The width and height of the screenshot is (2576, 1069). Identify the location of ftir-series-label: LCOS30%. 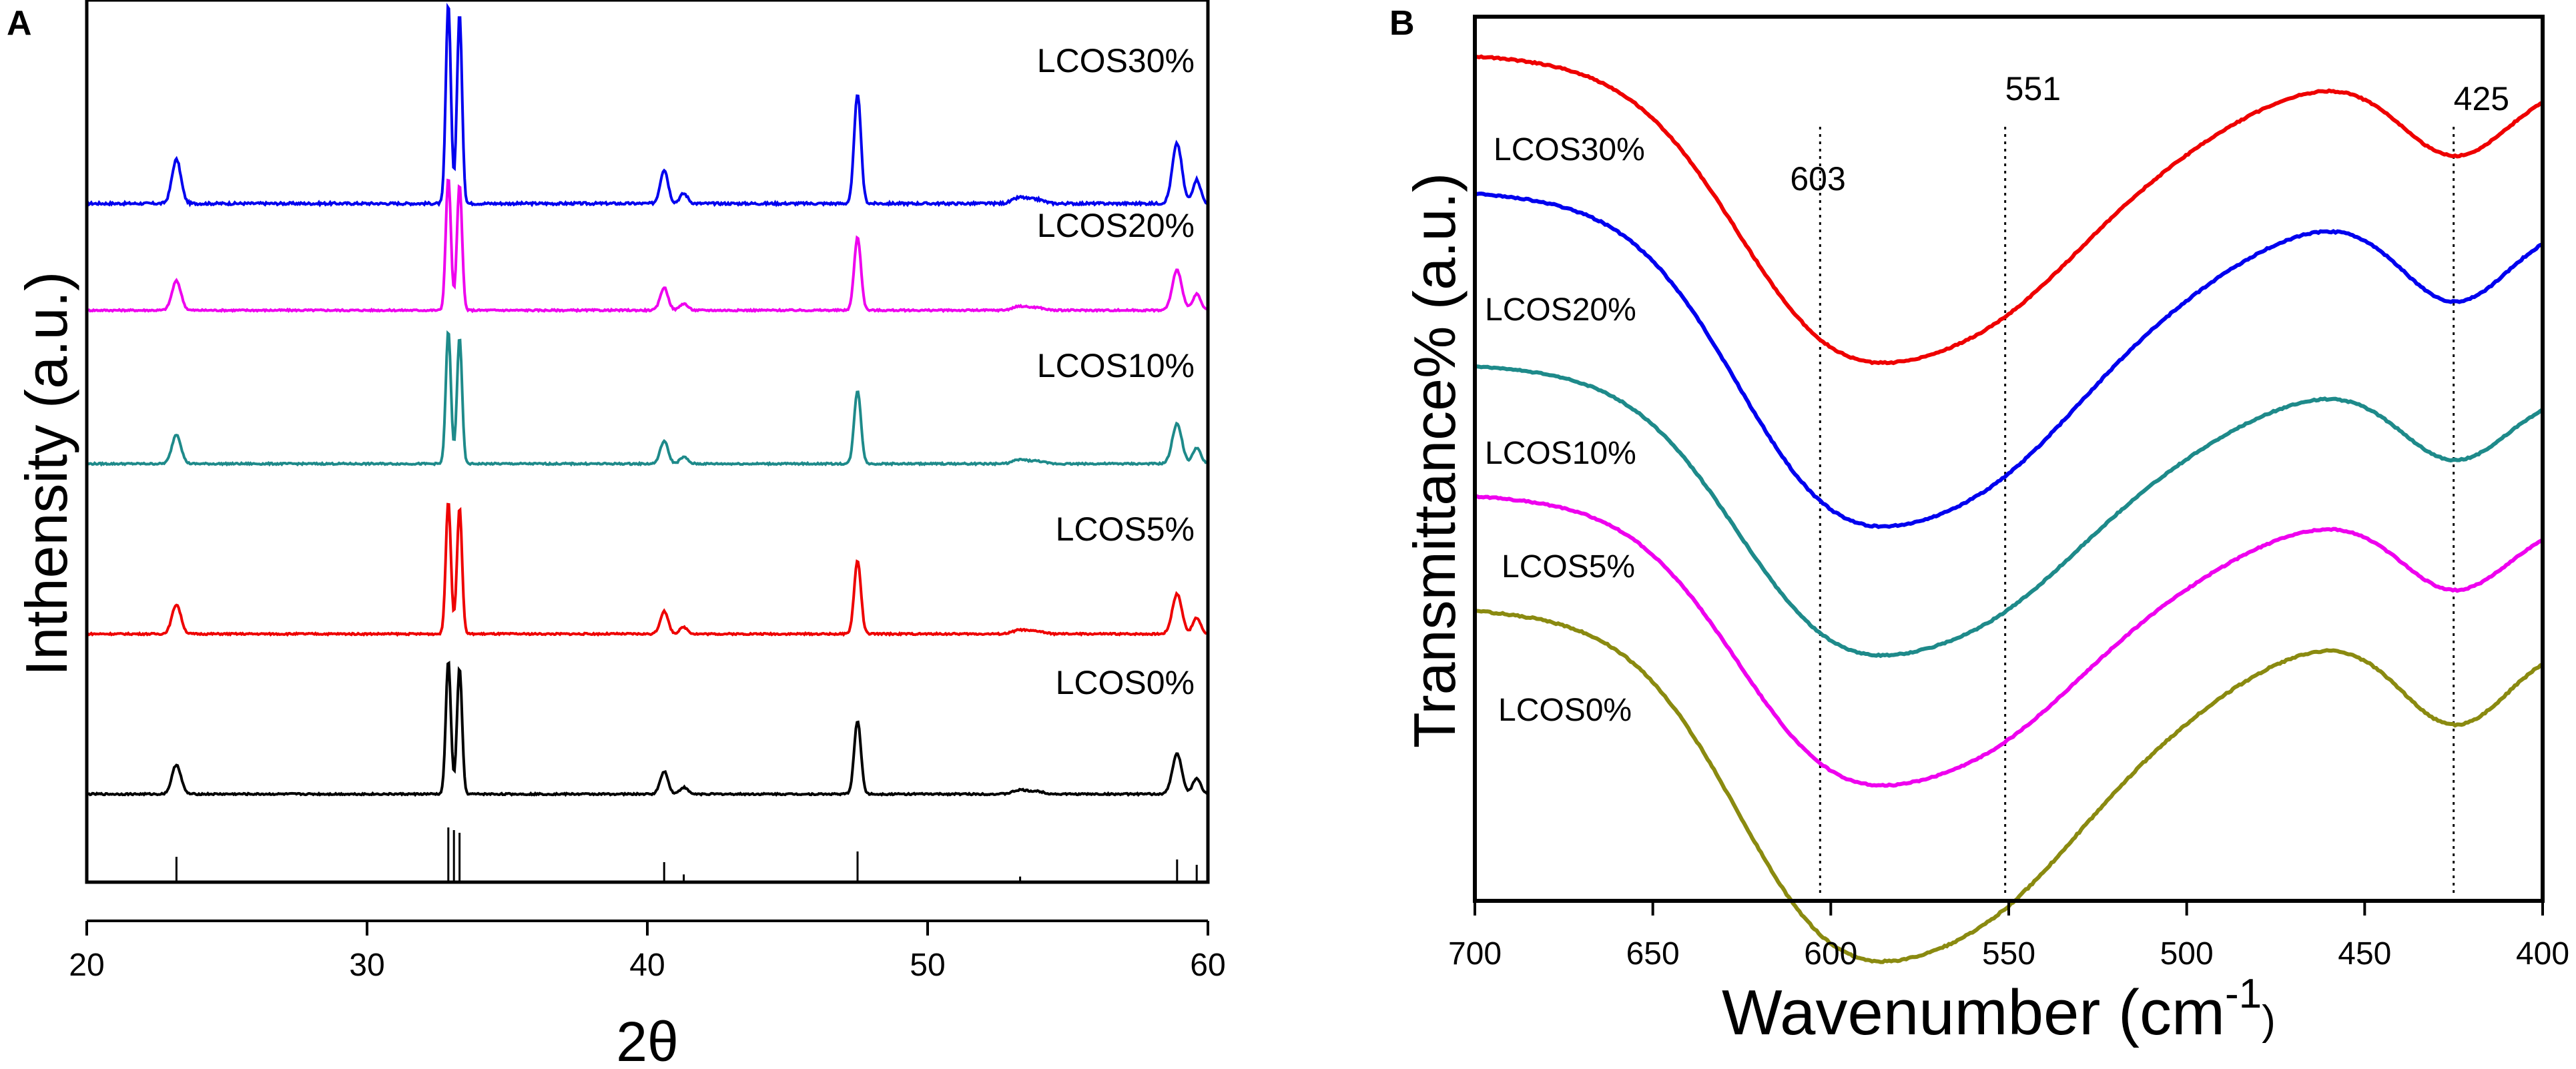
(1569, 149).